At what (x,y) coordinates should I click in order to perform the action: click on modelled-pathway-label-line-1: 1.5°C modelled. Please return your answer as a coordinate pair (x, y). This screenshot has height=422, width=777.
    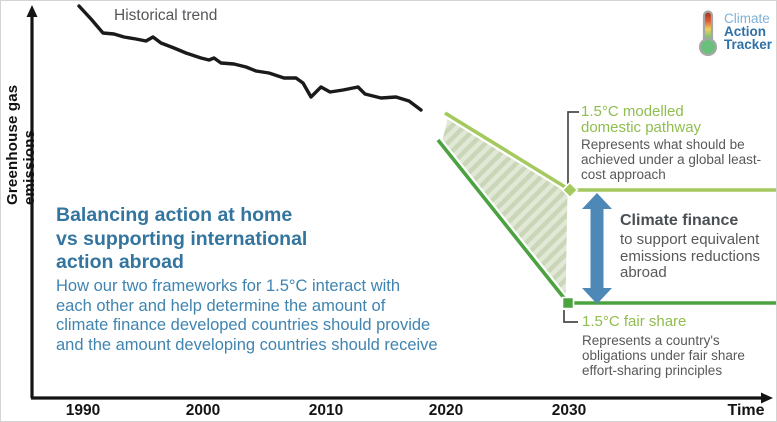
    Looking at the image, I should click on (632, 111).